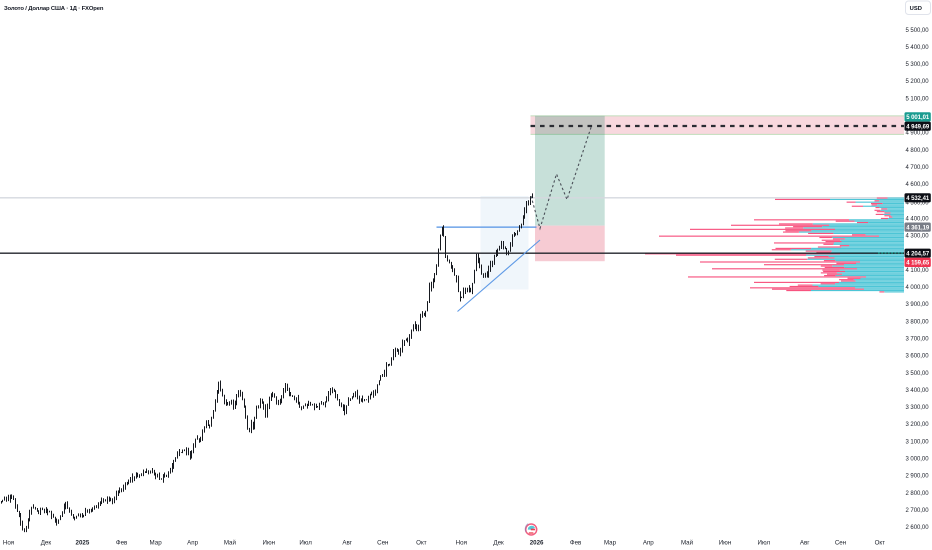 The image size is (932, 550). I want to click on svg-text: 3 800,00, so click(918, 322).